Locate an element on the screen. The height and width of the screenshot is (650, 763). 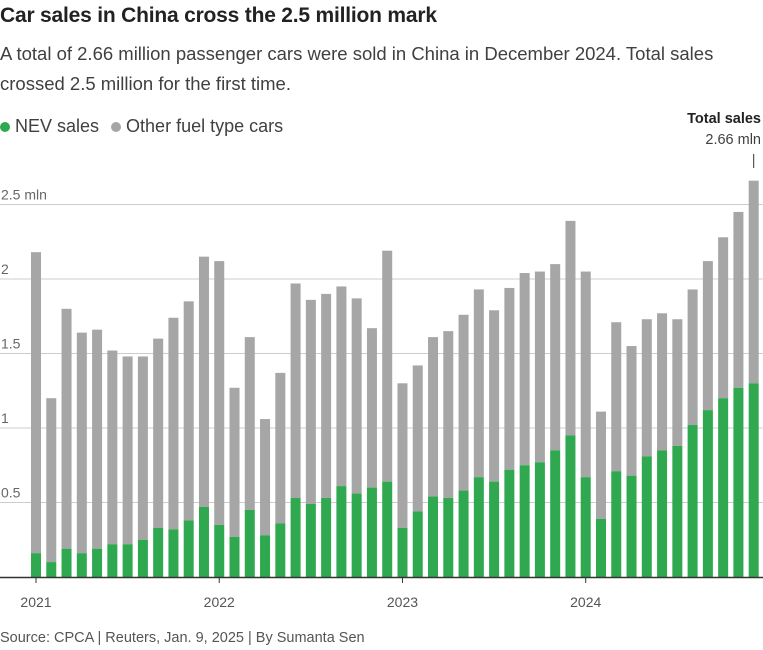
y-tick-label: 2.5 mln is located at coordinates (24, 195).